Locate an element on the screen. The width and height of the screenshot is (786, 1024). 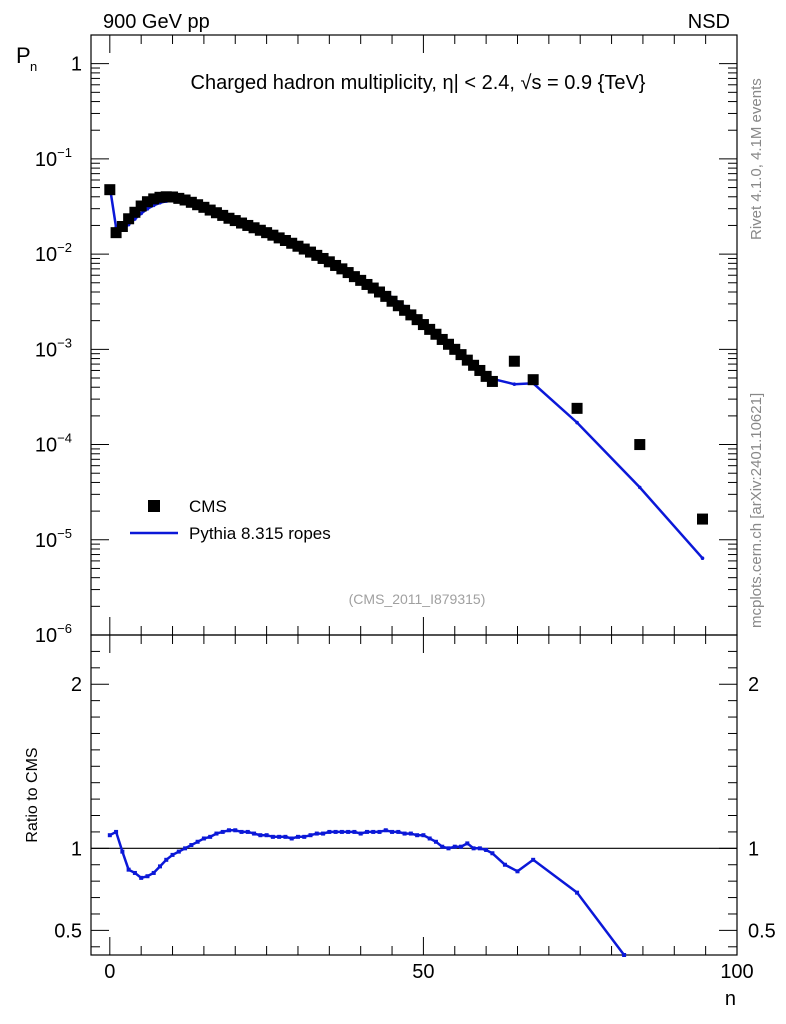
x-tick-label: 50 is located at coordinates (423, 972).